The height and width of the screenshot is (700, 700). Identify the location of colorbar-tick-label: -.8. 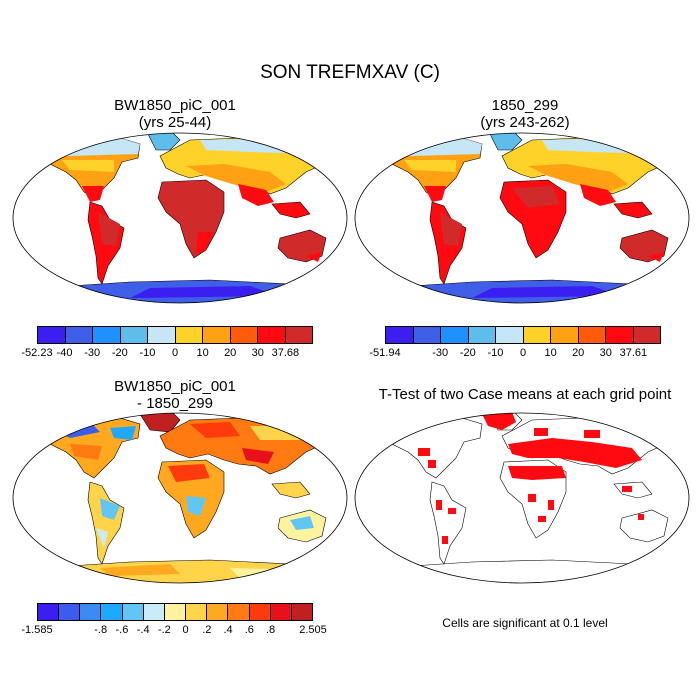
(101, 630).